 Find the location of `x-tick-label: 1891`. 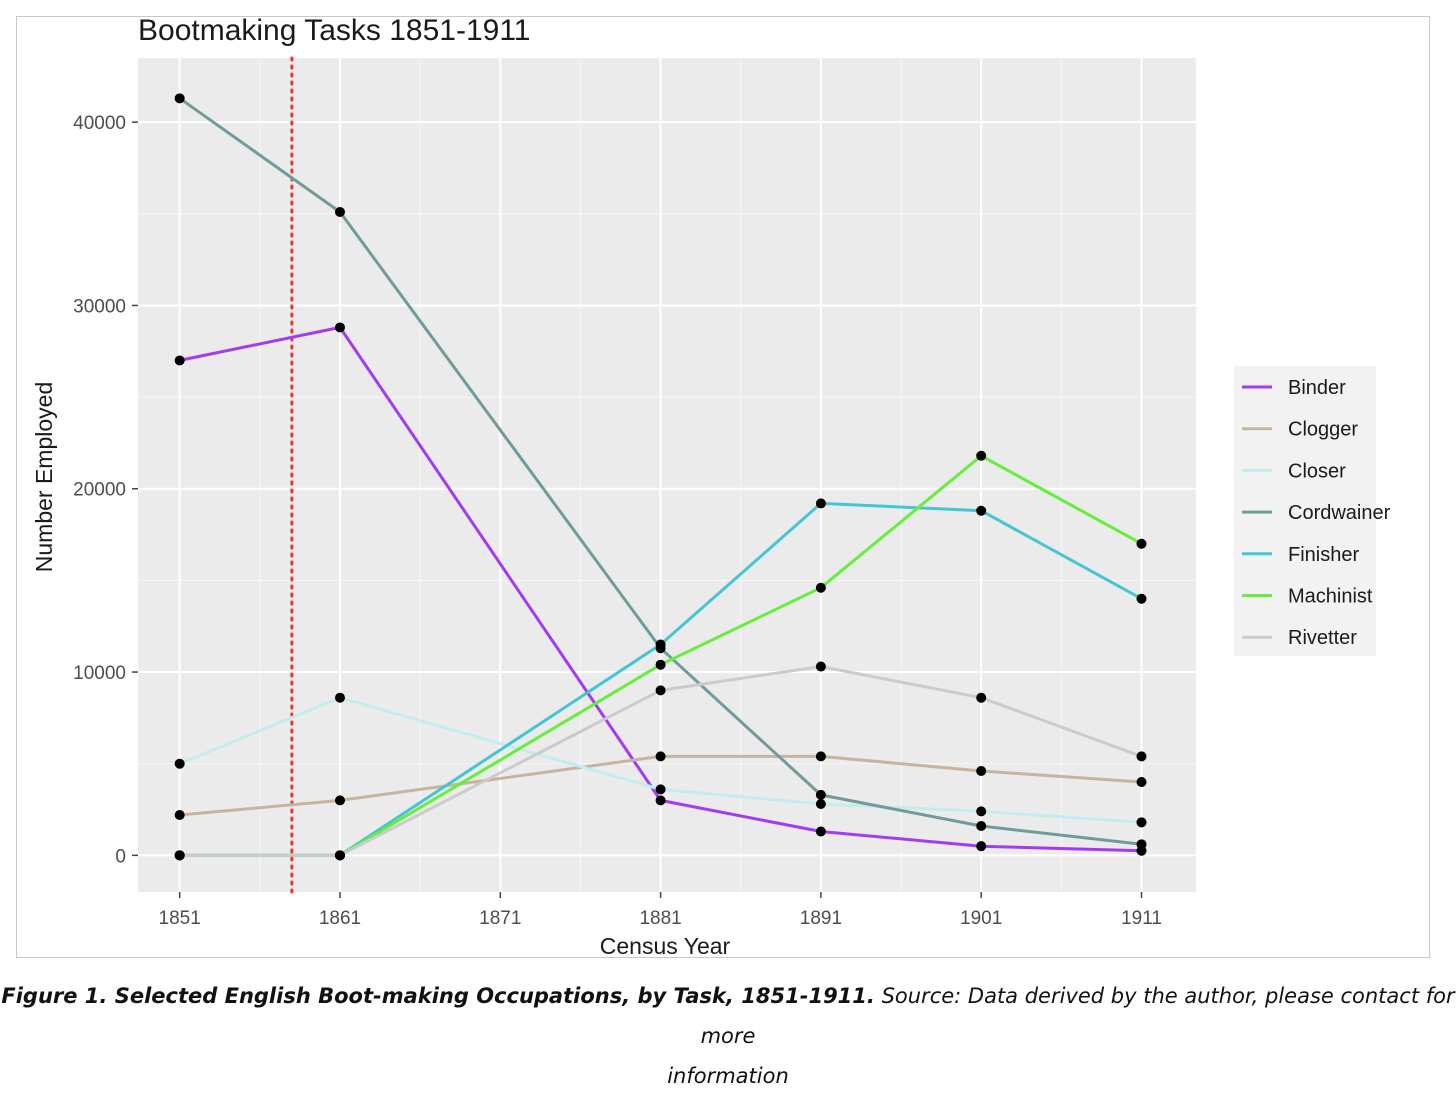

x-tick-label: 1891 is located at coordinates (821, 918).